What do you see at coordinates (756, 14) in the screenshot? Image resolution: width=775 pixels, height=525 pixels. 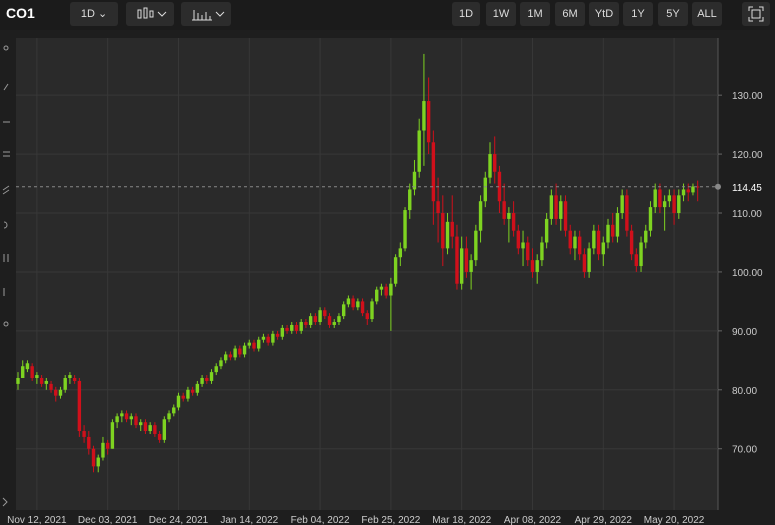 I see `fullscreen-button` at bounding box center [756, 14].